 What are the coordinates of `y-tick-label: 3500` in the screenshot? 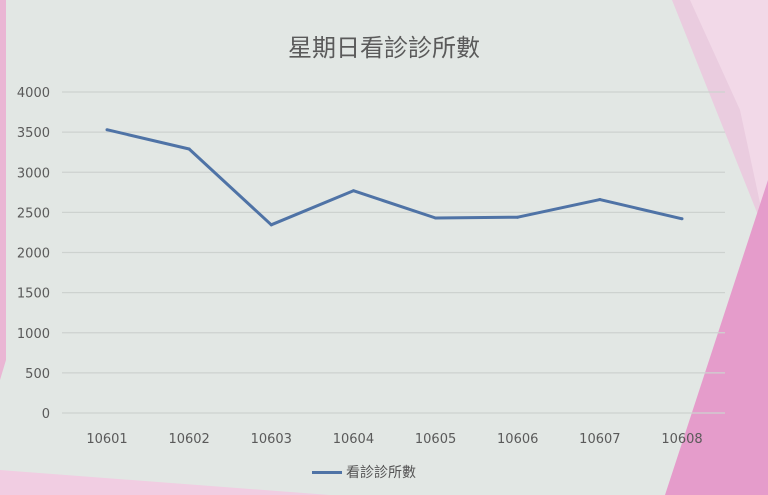 It's located at (33, 133).